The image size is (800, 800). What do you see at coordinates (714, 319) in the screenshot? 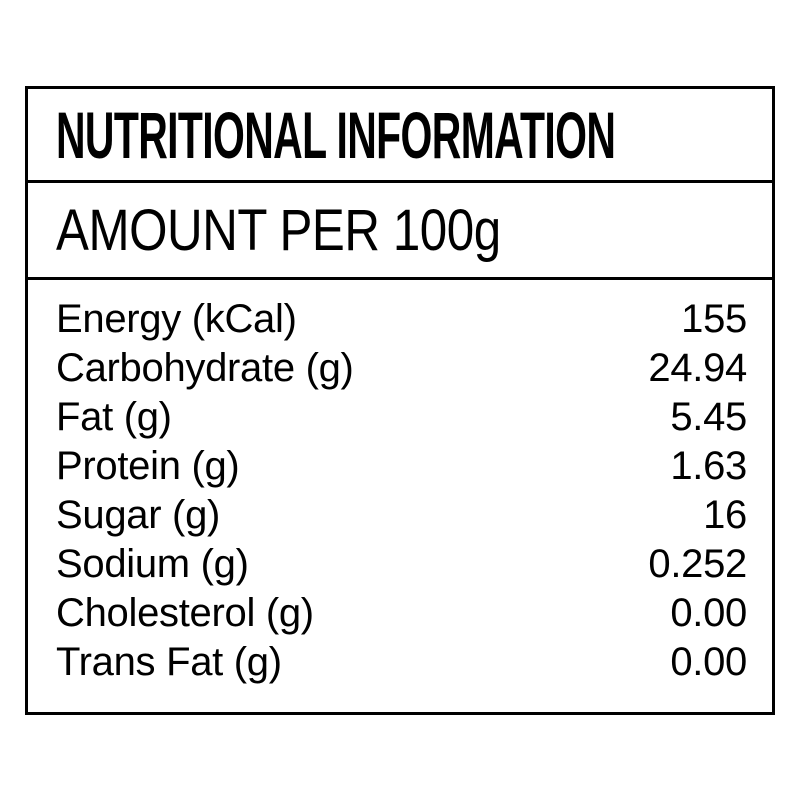
I see `nutrient-value: 155` at bounding box center [714, 319].